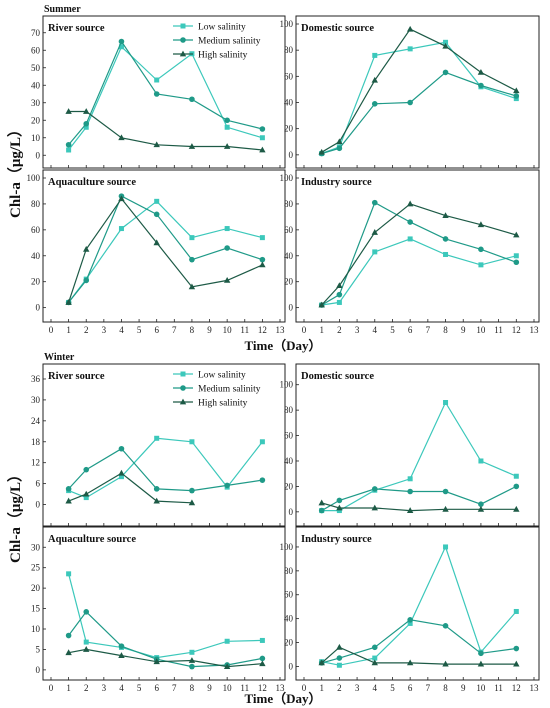  What do you see at coordinates (59, 357) in the screenshot?
I see `section-label-winter: Winter` at bounding box center [59, 357].